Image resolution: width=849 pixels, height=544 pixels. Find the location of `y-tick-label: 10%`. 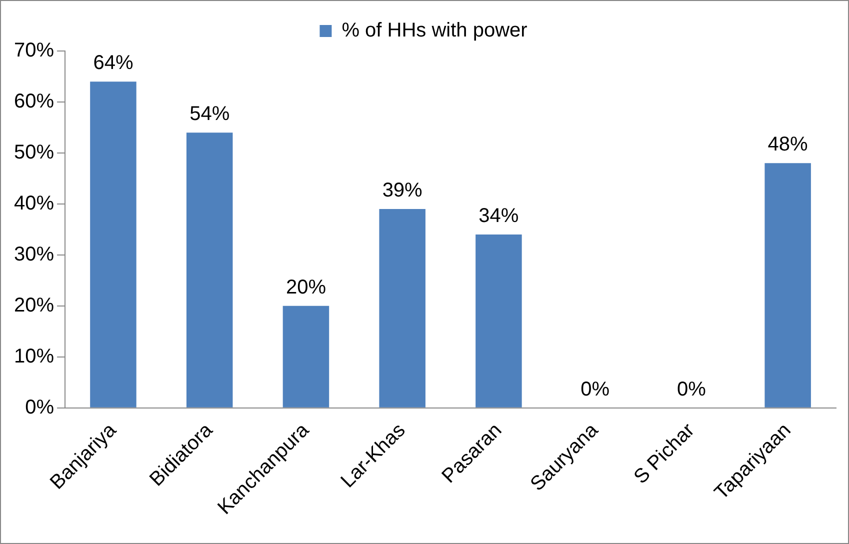

y-tick-label: 10% is located at coordinates (34, 356).